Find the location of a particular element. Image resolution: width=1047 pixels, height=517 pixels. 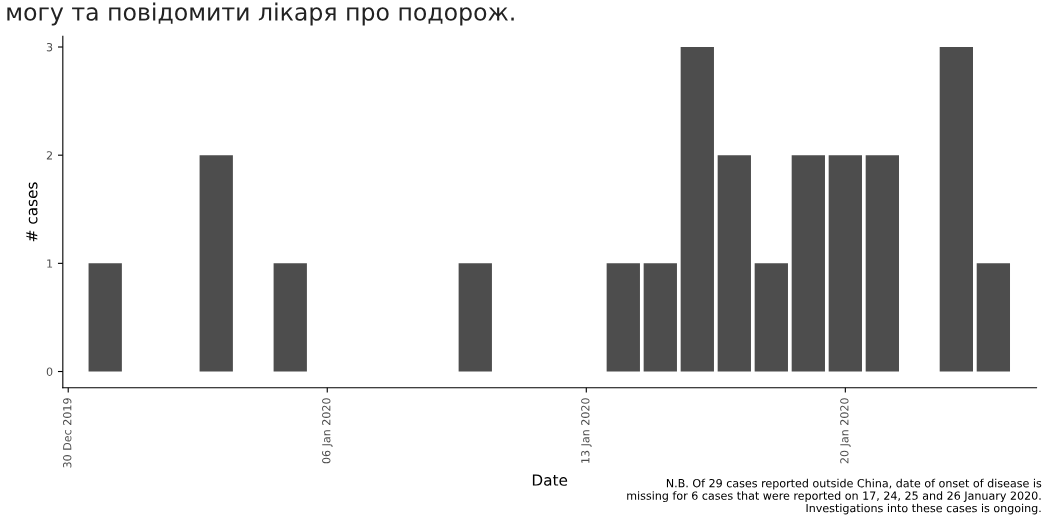

y-tick-label: 0 is located at coordinates (49, 371).